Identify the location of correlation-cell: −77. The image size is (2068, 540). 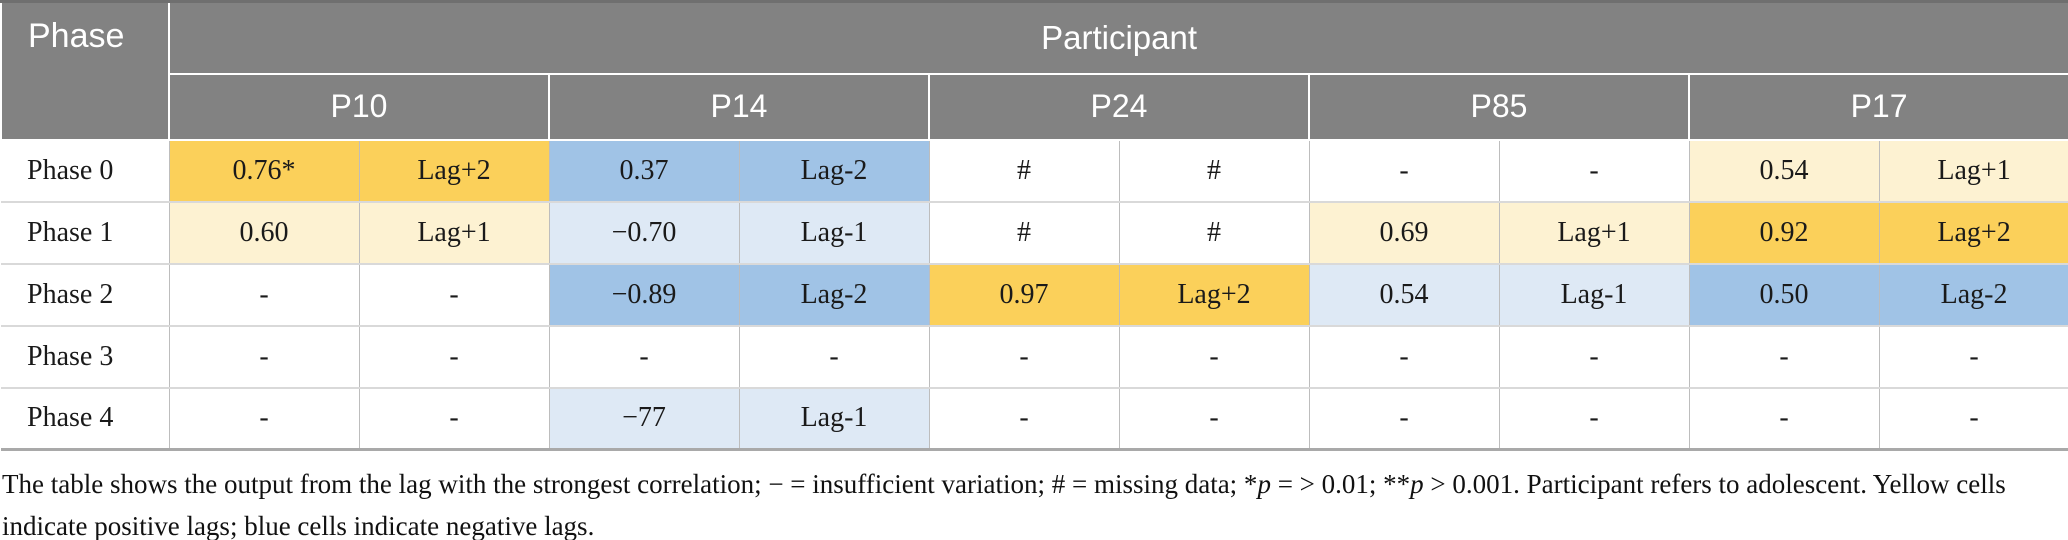
(644, 418).